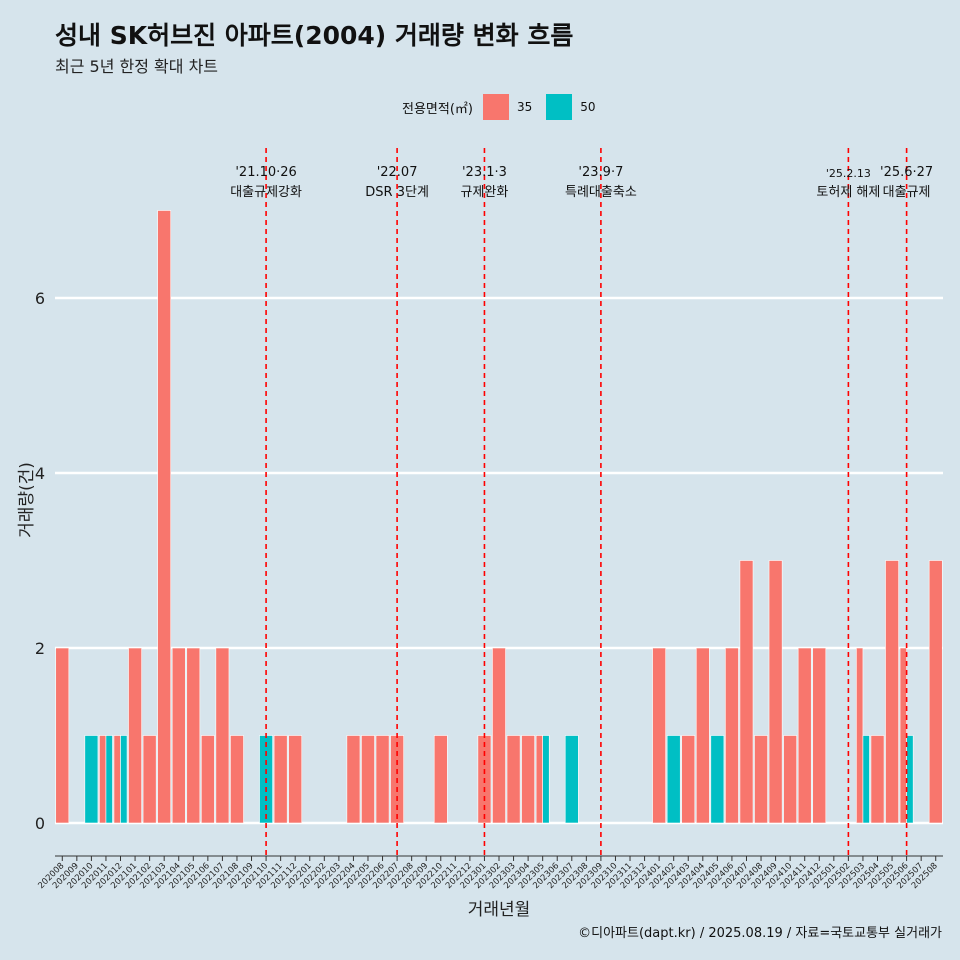 The image size is (960, 960). I want to click on x-axis-title: 거래년월, so click(499, 910).